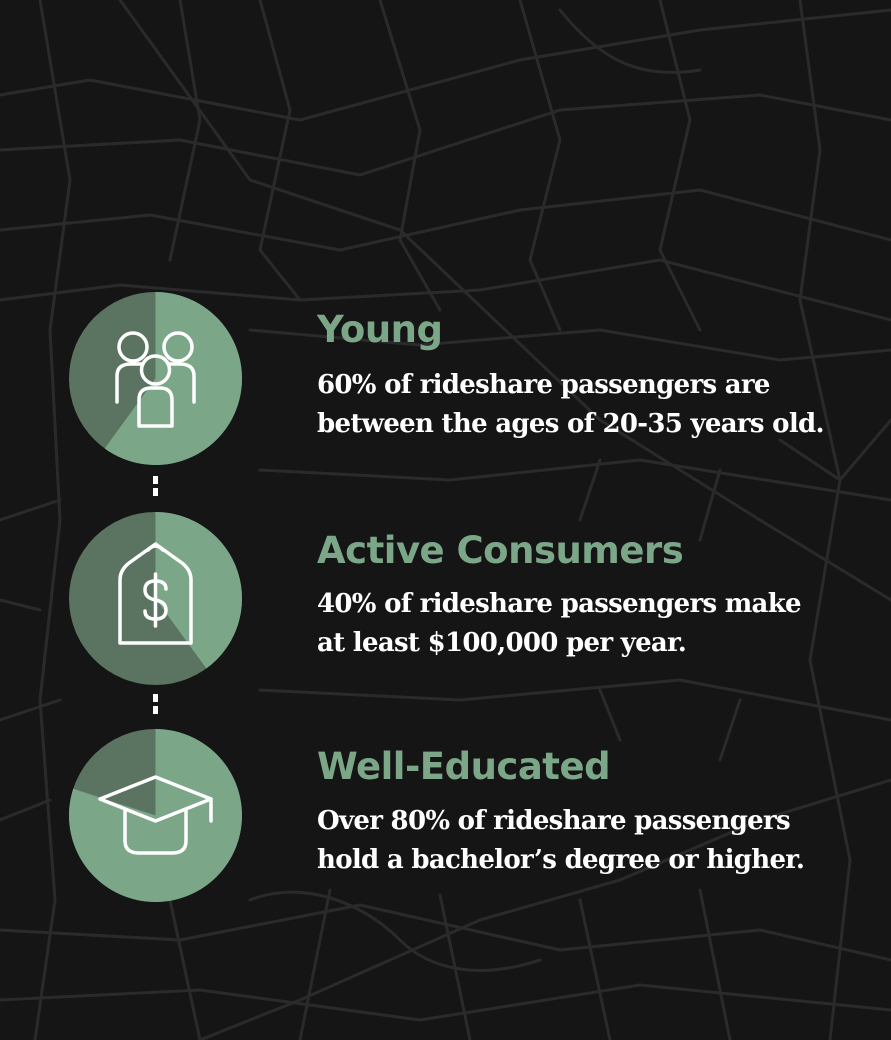 This screenshot has height=1040, width=891. I want to click on stat-description-line: at least $100,000 per year., so click(502, 643).